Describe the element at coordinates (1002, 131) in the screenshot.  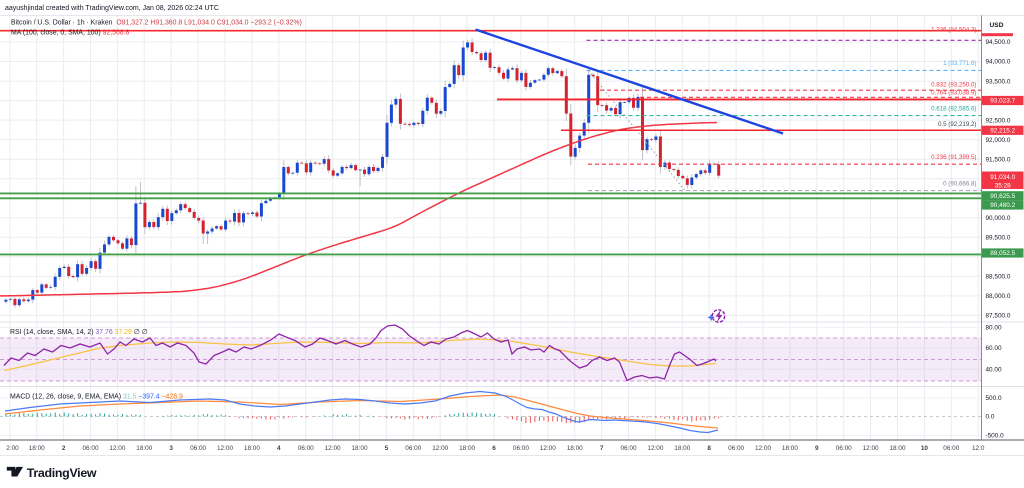
I see `svg-text: 92,215.2` at that location.